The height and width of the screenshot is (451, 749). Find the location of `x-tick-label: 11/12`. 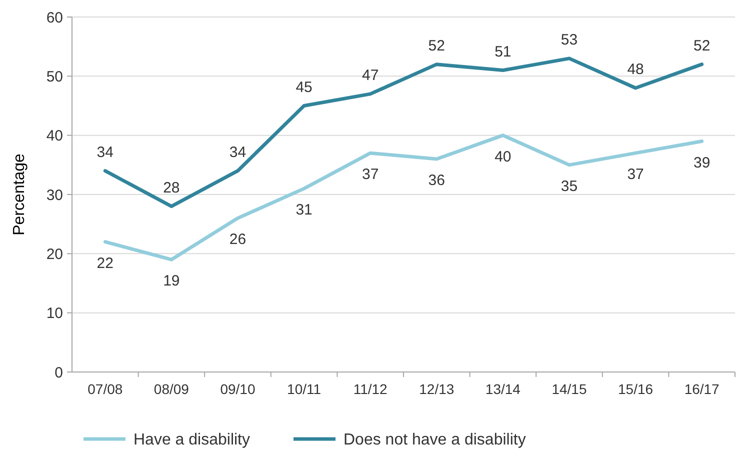

x-tick-label: 11/12 is located at coordinates (370, 389).